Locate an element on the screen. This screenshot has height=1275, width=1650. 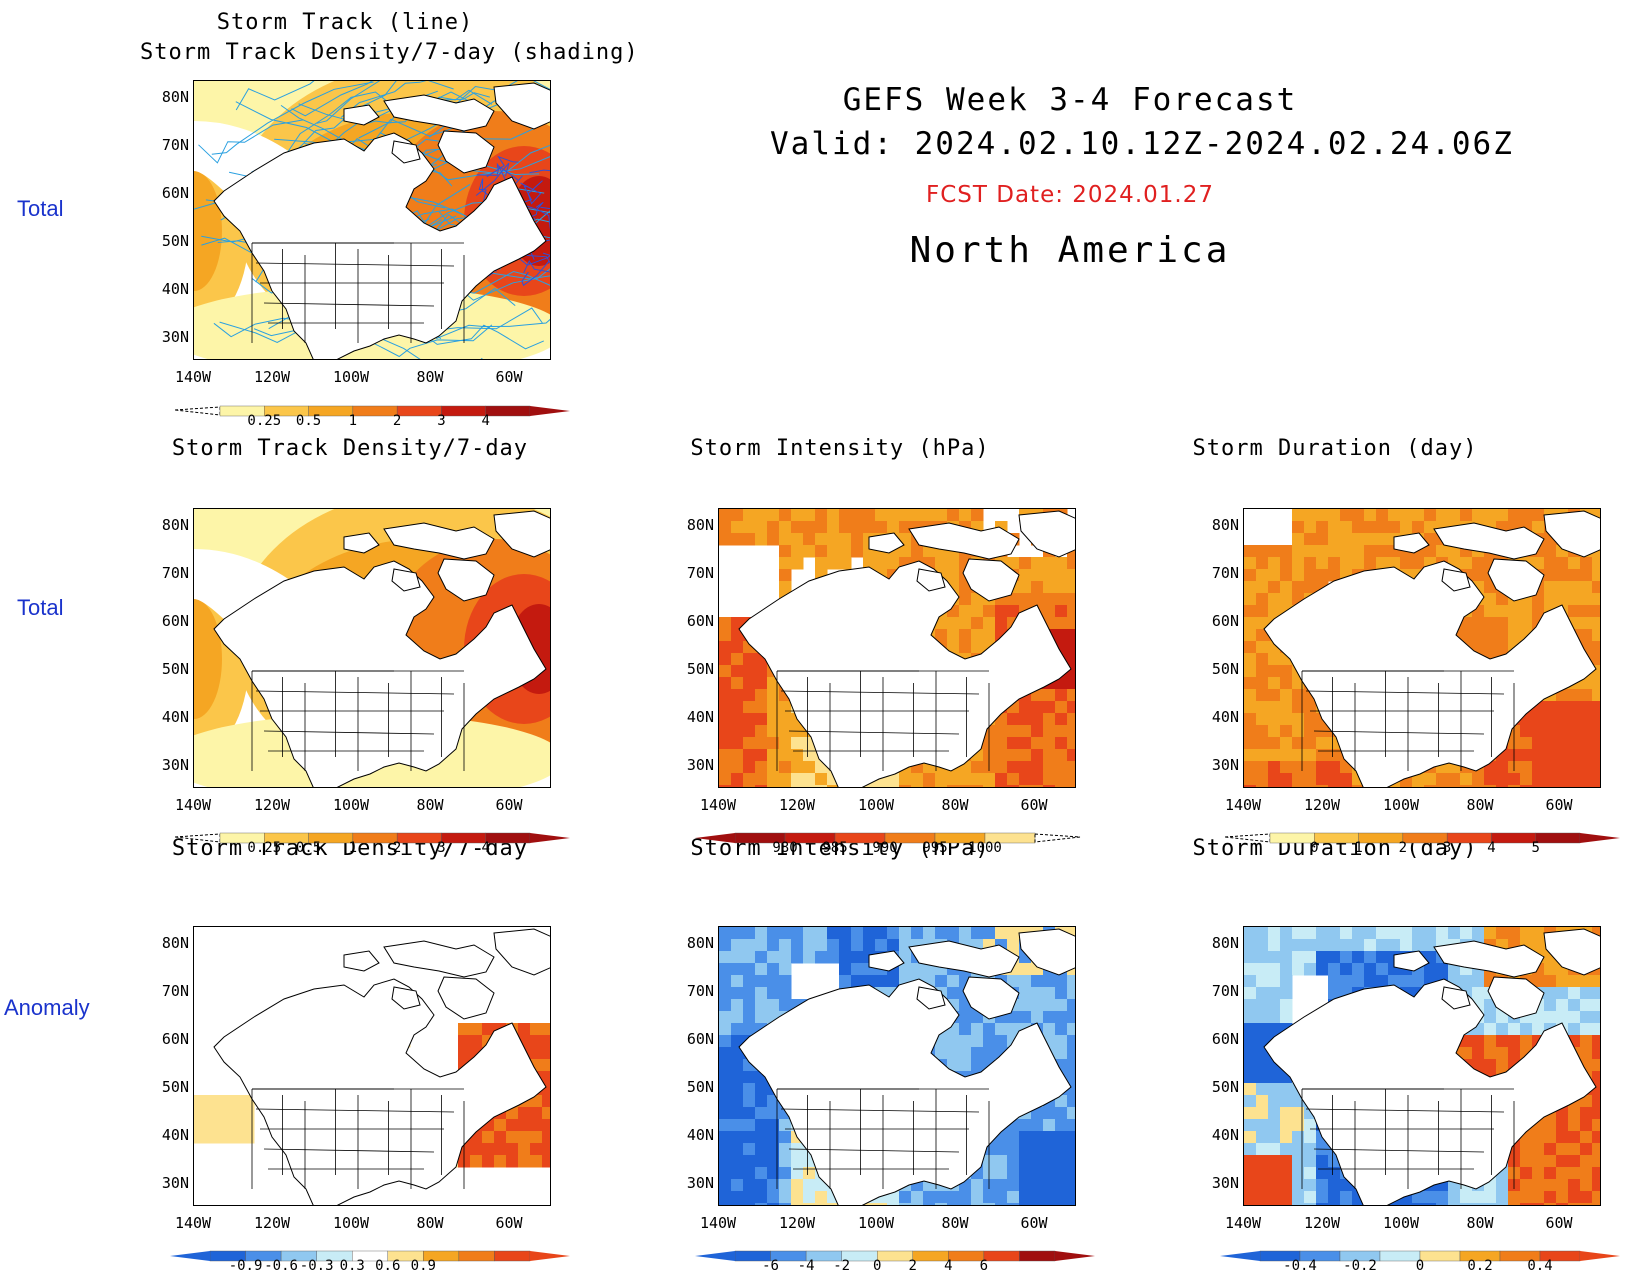
row-label-anomaly: Anomaly is located at coordinates (47, 1007).